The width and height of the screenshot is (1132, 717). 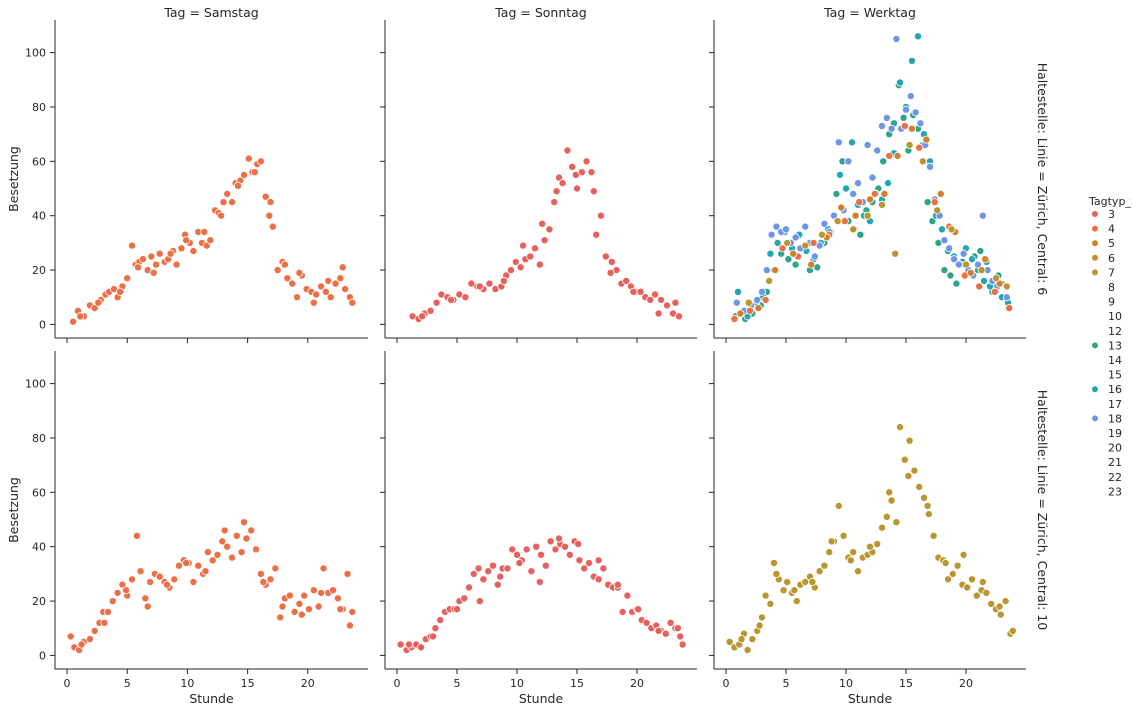 What do you see at coordinates (213, 240) in the screenshot?
I see `points-r0-c0` at bounding box center [213, 240].